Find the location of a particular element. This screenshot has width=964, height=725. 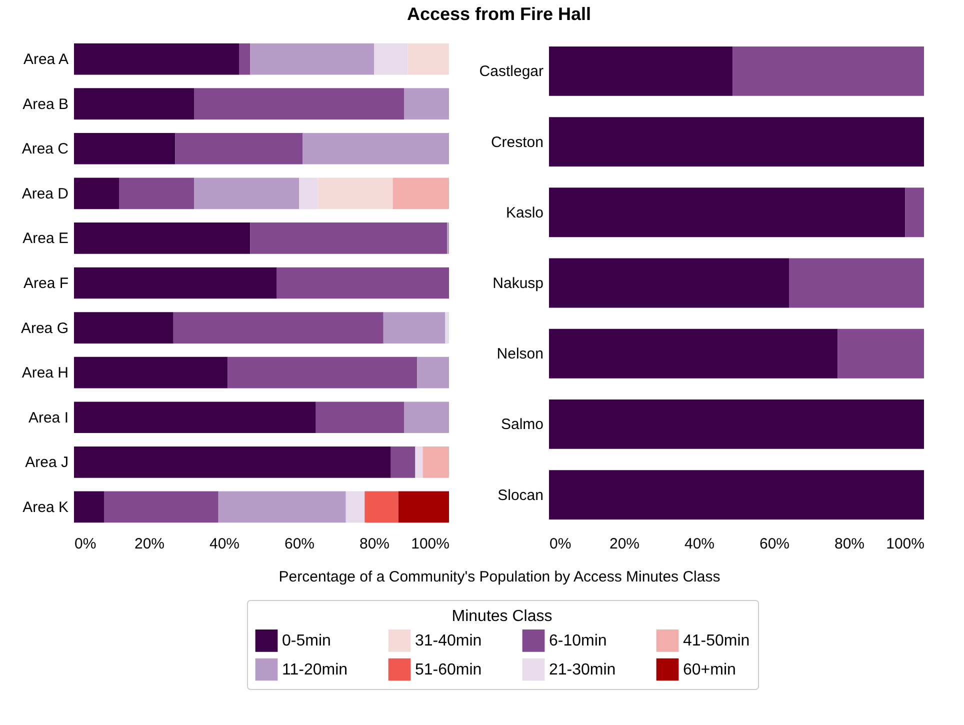

y-tick-label: Nakusp is located at coordinates (518, 283).